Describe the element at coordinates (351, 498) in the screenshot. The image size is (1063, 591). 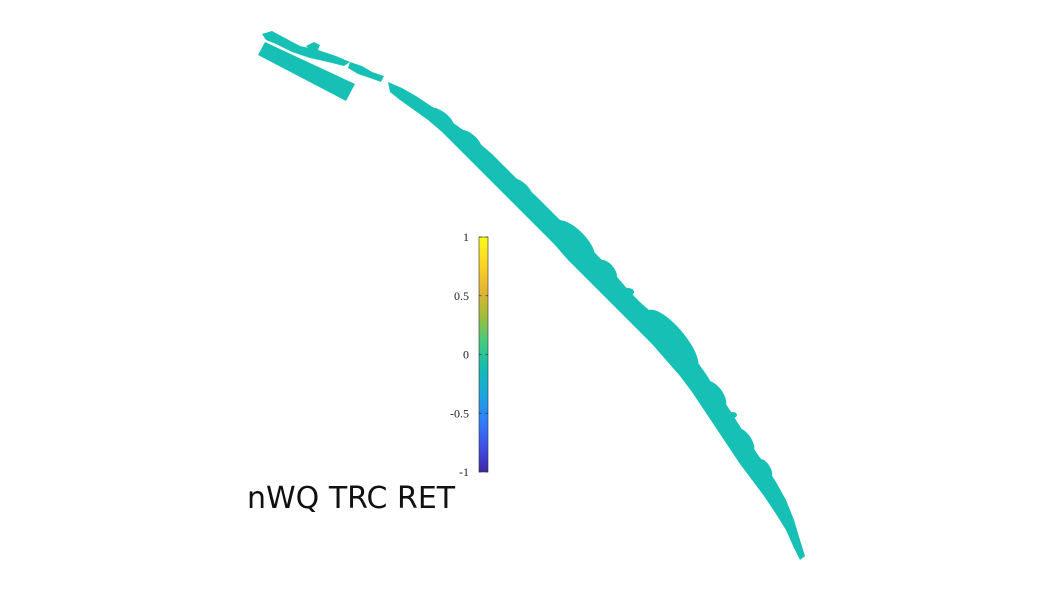
I see `panel-label: nWQ TRC RET` at that location.